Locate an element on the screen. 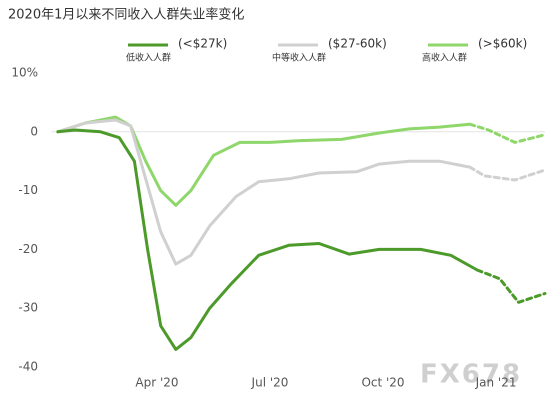  legend-range: (>$60k) is located at coordinates (502, 44).